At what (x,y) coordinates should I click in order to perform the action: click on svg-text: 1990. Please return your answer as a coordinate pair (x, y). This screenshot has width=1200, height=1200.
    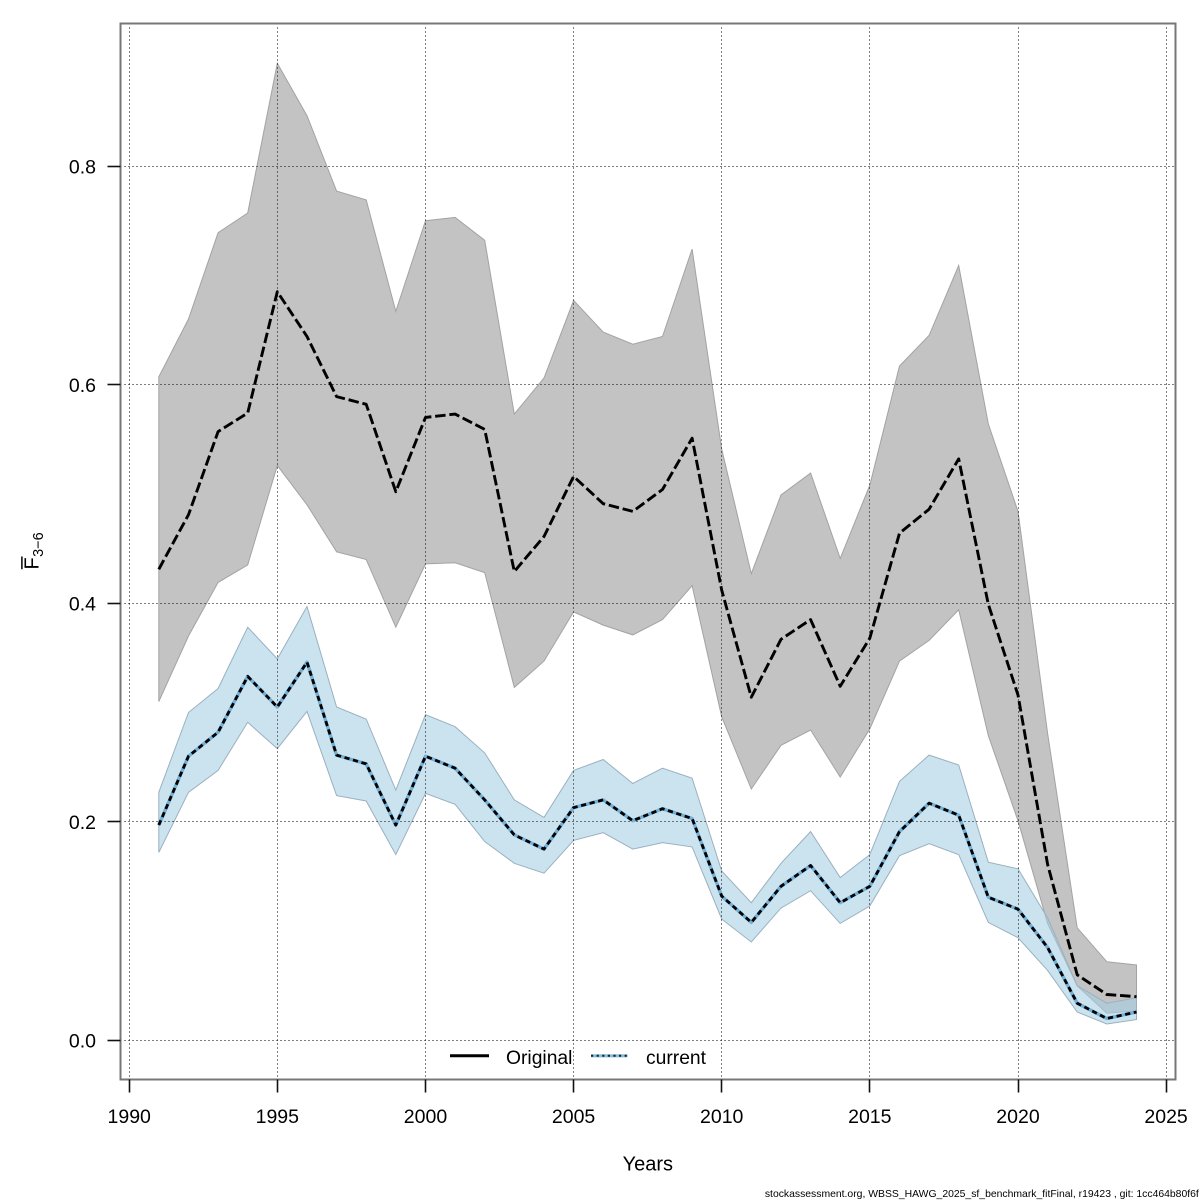
    Looking at the image, I should click on (130, 1117).